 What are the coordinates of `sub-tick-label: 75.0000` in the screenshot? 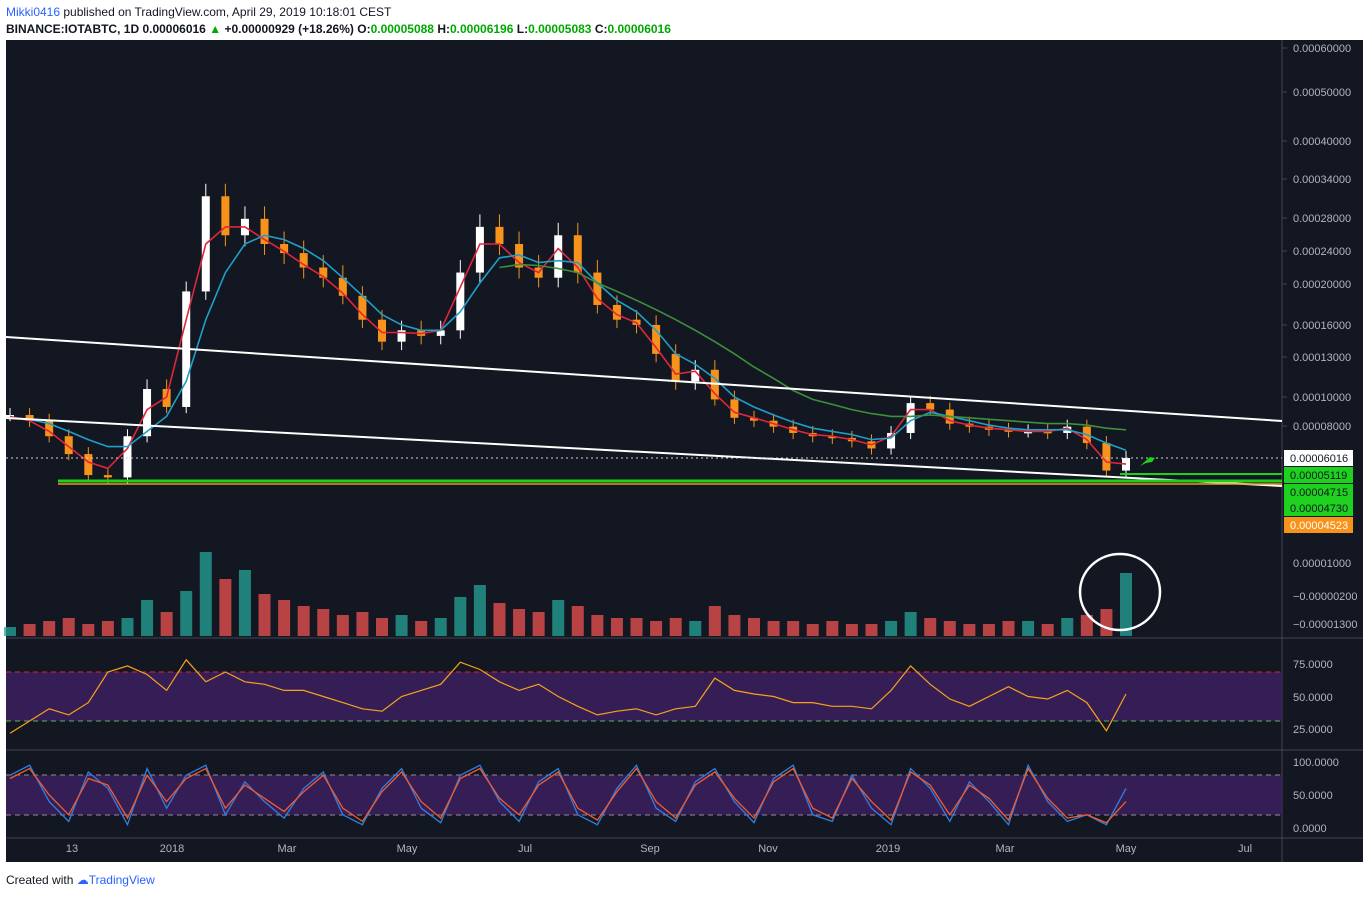 It's located at (1313, 665).